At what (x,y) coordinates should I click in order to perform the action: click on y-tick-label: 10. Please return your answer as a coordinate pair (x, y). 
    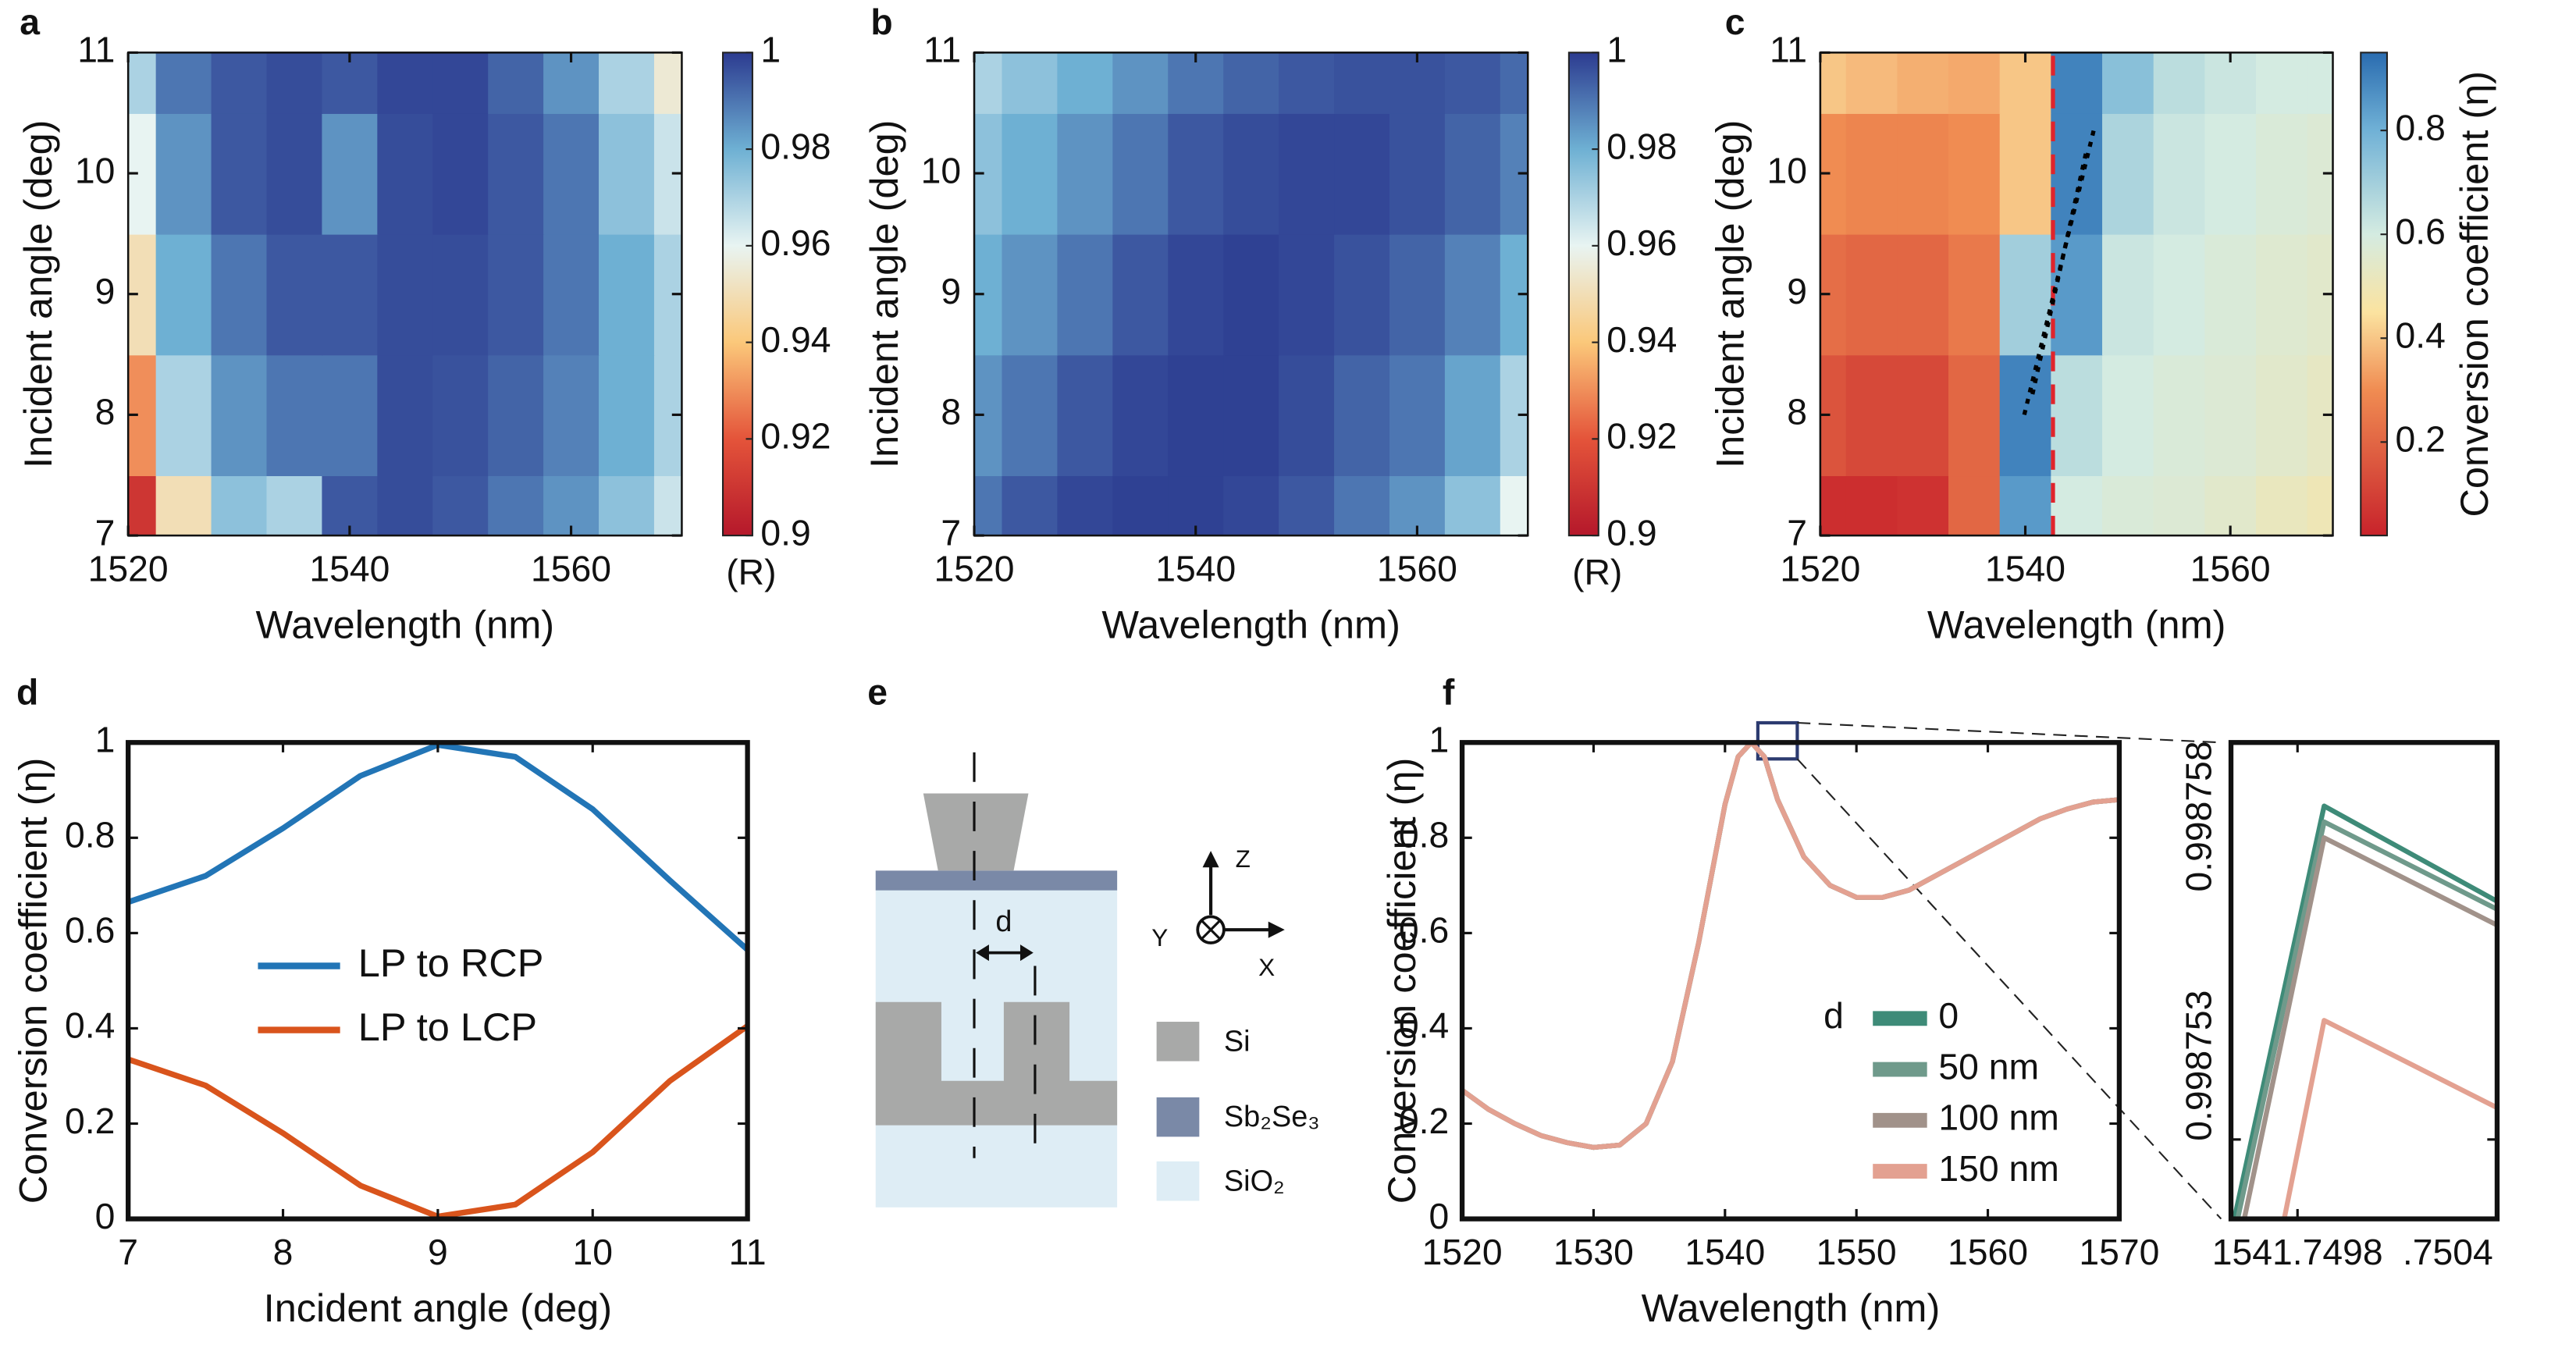
    Looking at the image, I should click on (95, 170).